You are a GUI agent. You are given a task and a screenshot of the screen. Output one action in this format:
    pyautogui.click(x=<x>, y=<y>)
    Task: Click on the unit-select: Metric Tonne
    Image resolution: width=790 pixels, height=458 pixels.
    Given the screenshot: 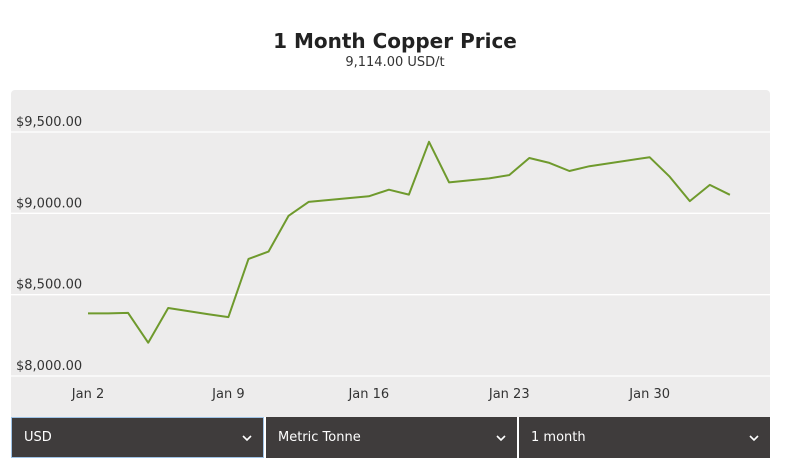 What is the action you would take?
    pyautogui.click(x=391, y=437)
    